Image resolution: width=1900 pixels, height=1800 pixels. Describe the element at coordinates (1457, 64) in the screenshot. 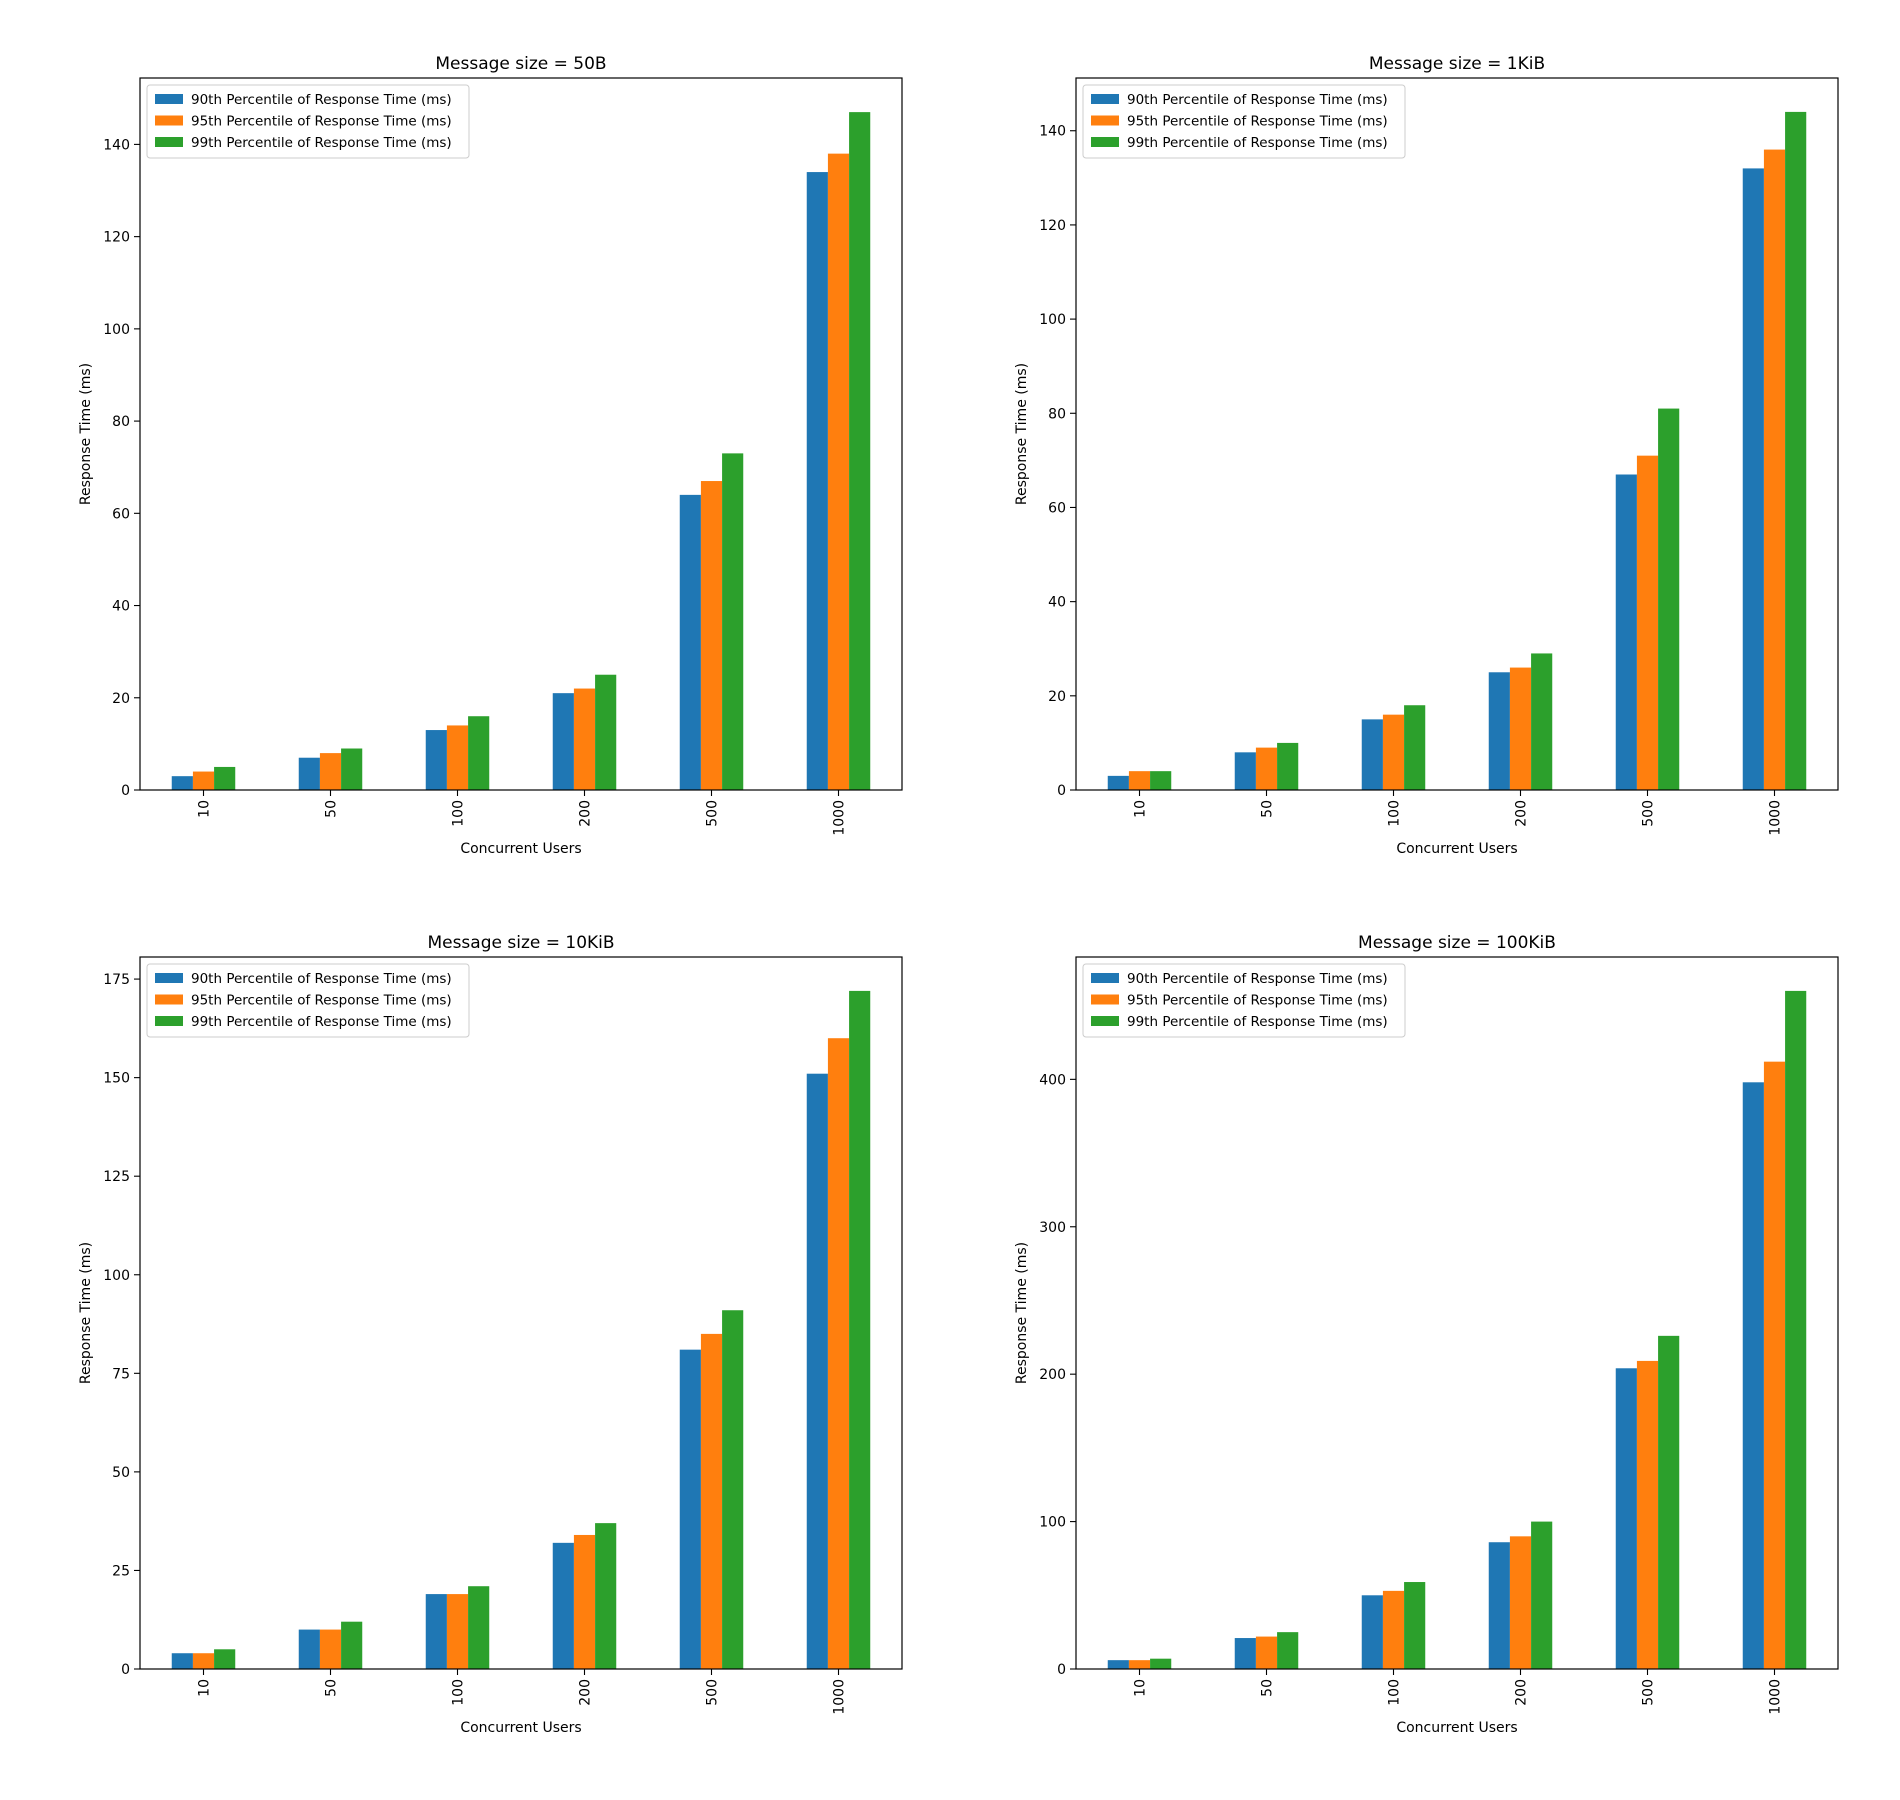

I see `chart-title: Message size = 1KiB` at that location.